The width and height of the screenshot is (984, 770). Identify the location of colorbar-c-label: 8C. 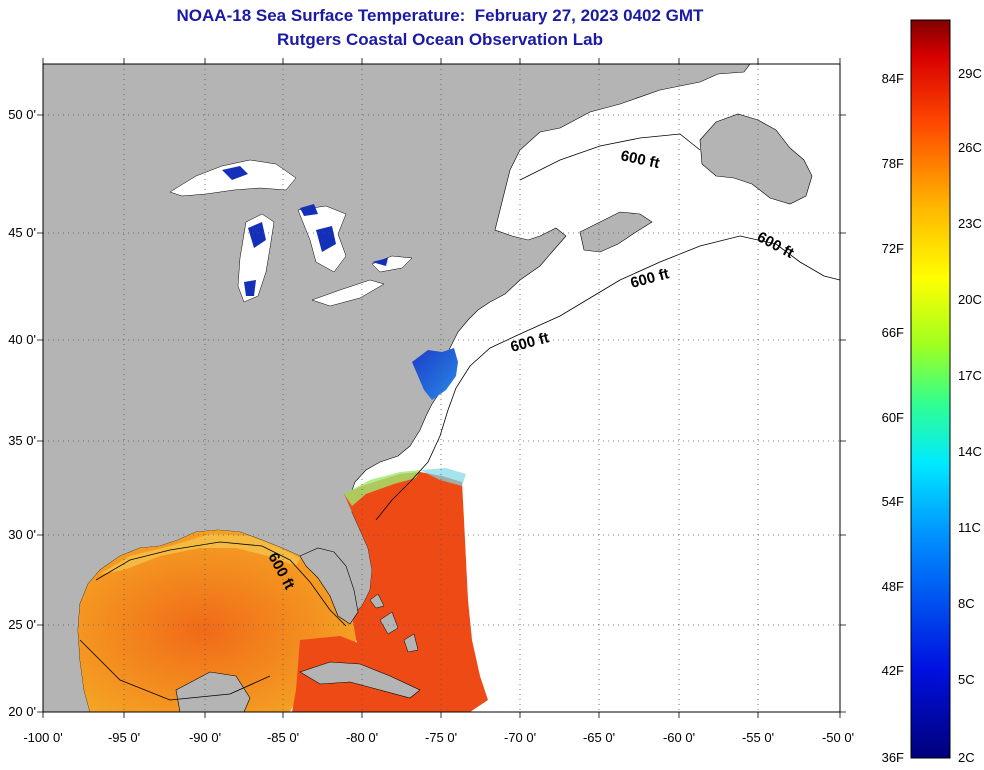
(966, 603).